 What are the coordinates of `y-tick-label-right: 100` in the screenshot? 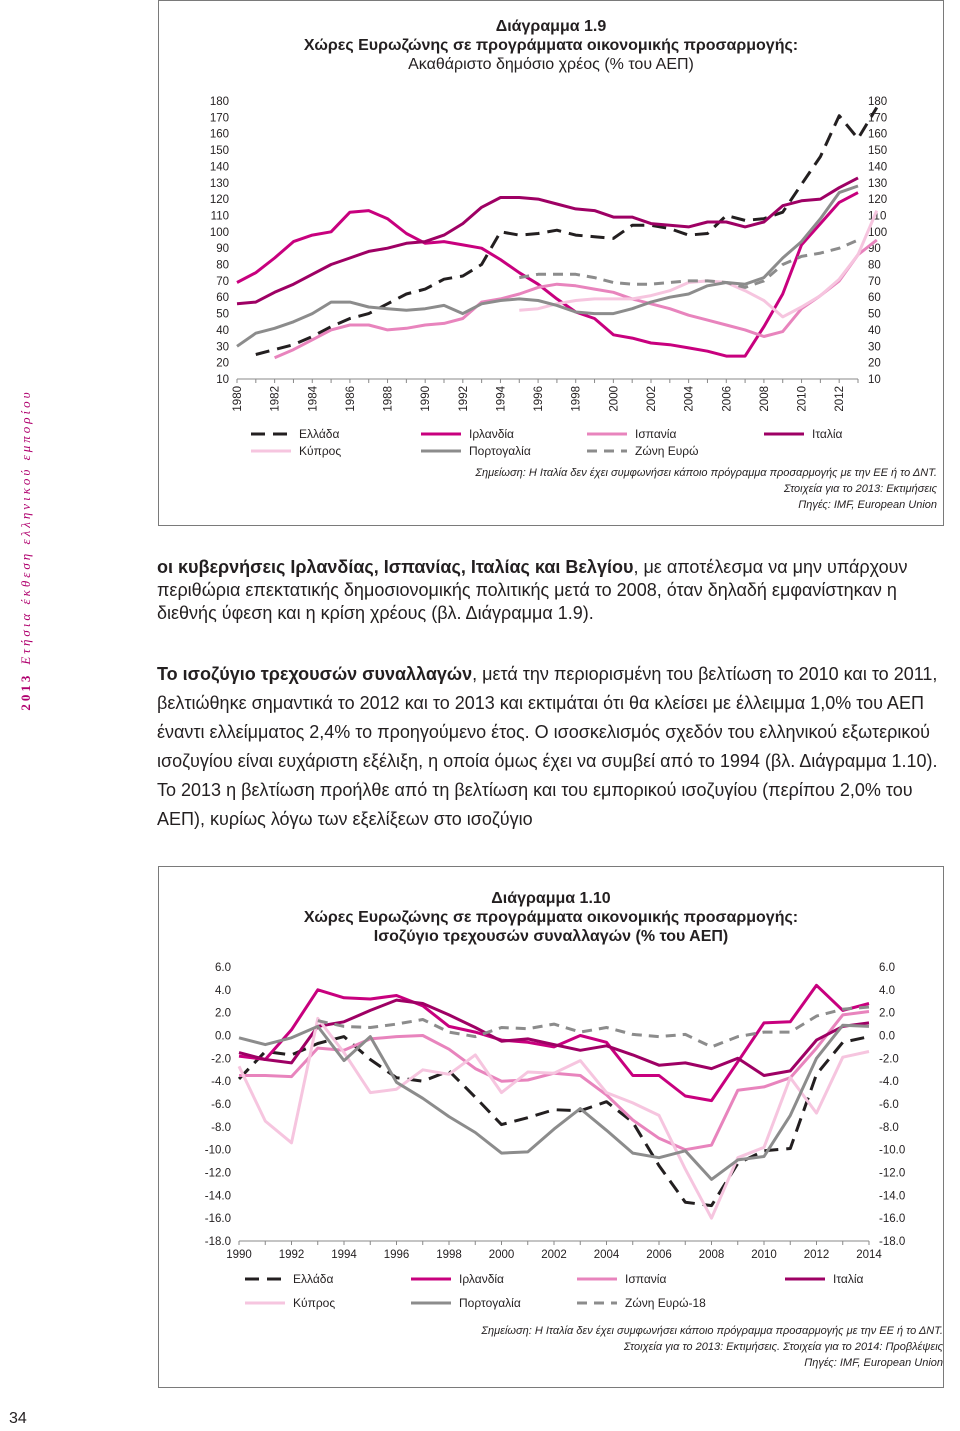 It's located at (877, 233).